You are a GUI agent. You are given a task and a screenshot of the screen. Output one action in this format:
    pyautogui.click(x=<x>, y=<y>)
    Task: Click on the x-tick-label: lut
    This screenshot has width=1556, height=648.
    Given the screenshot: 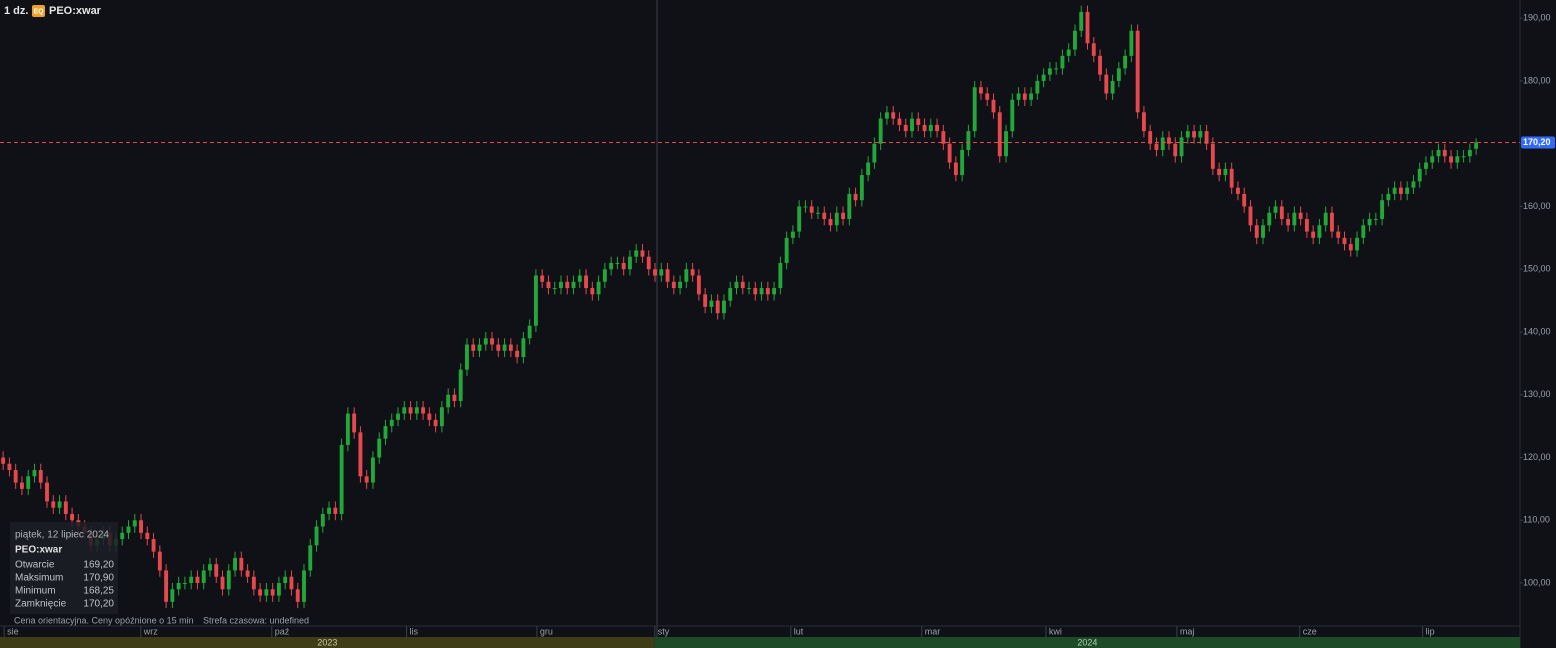 What is the action you would take?
    pyautogui.click(x=799, y=631)
    